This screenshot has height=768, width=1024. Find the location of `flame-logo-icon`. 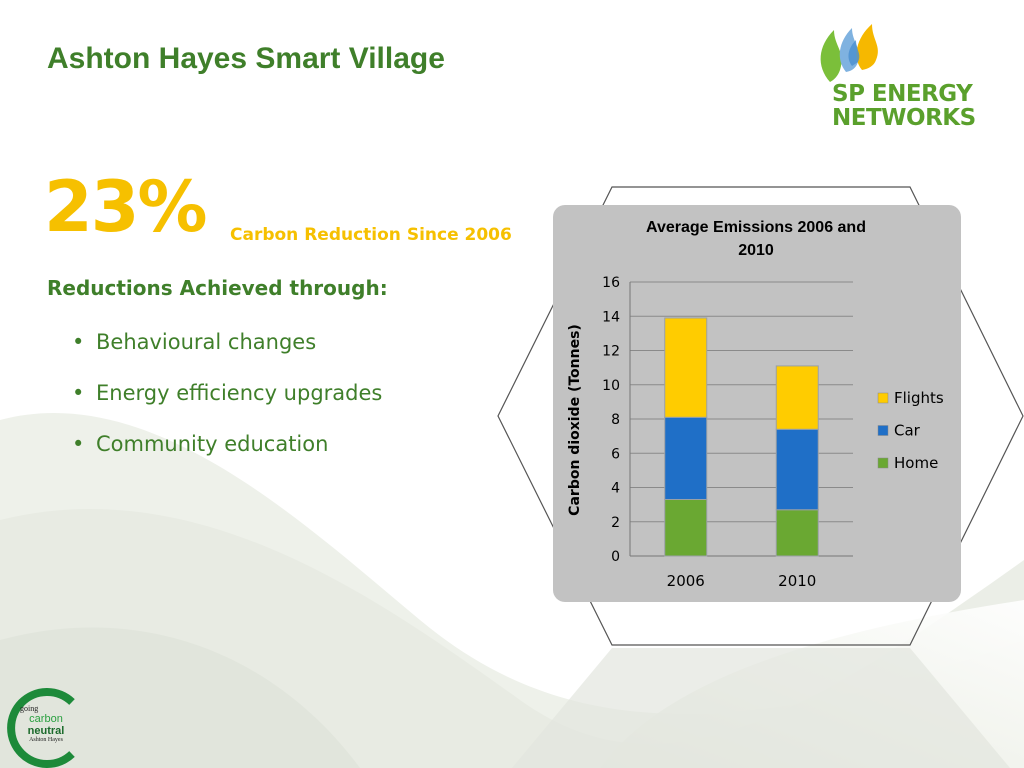

flame-logo-icon is located at coordinates (849, 53).